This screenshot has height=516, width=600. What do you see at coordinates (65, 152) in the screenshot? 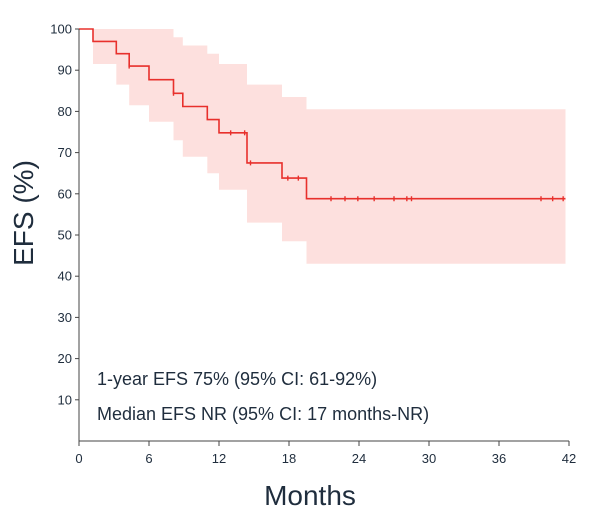
I see `y-tick-label: 70` at bounding box center [65, 152].